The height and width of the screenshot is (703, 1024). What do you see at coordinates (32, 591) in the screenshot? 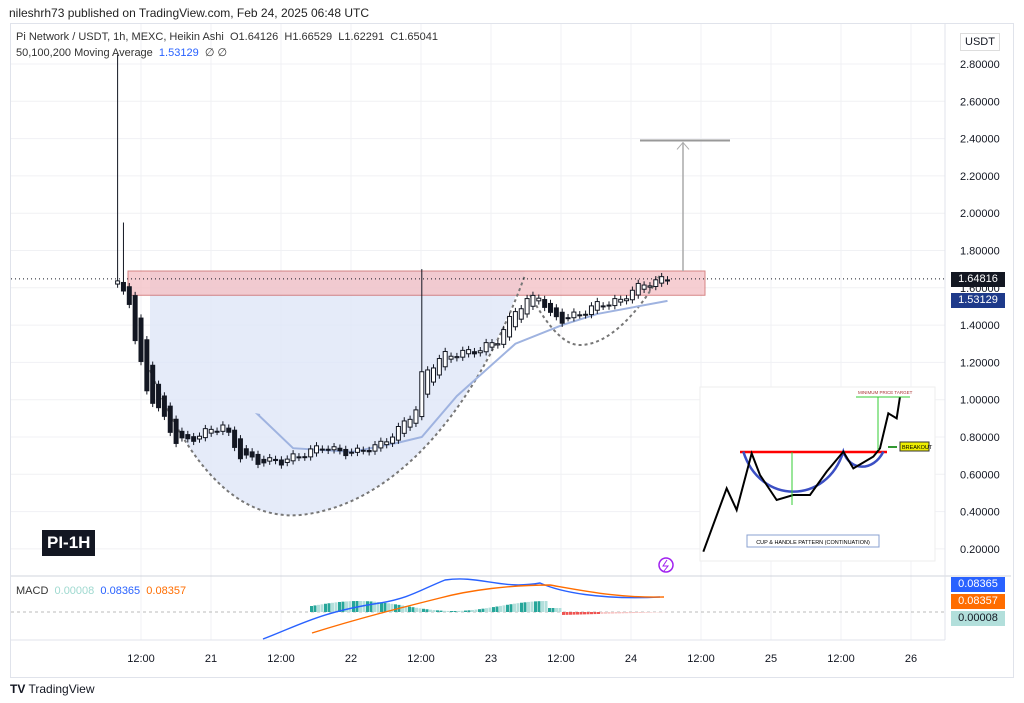
I see `macd-label: MACD` at bounding box center [32, 591].